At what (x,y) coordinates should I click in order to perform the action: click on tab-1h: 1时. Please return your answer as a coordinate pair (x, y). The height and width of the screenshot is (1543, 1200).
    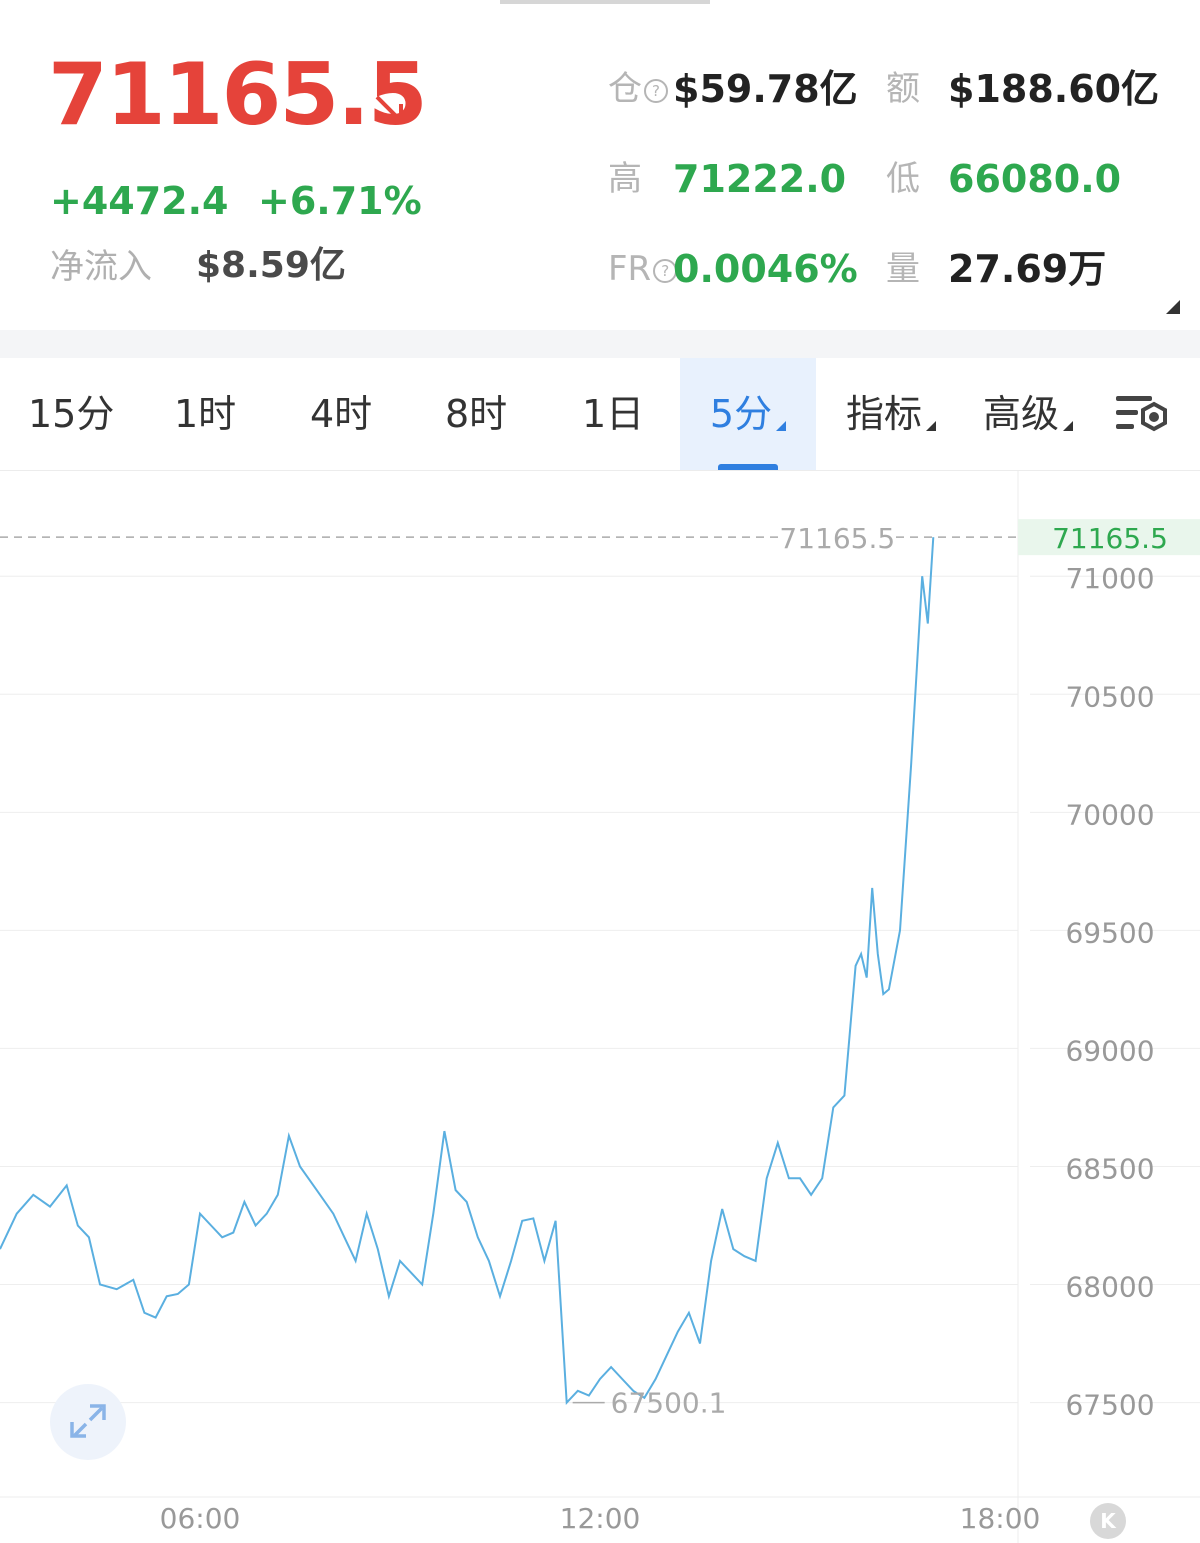
    Looking at the image, I should click on (205, 414).